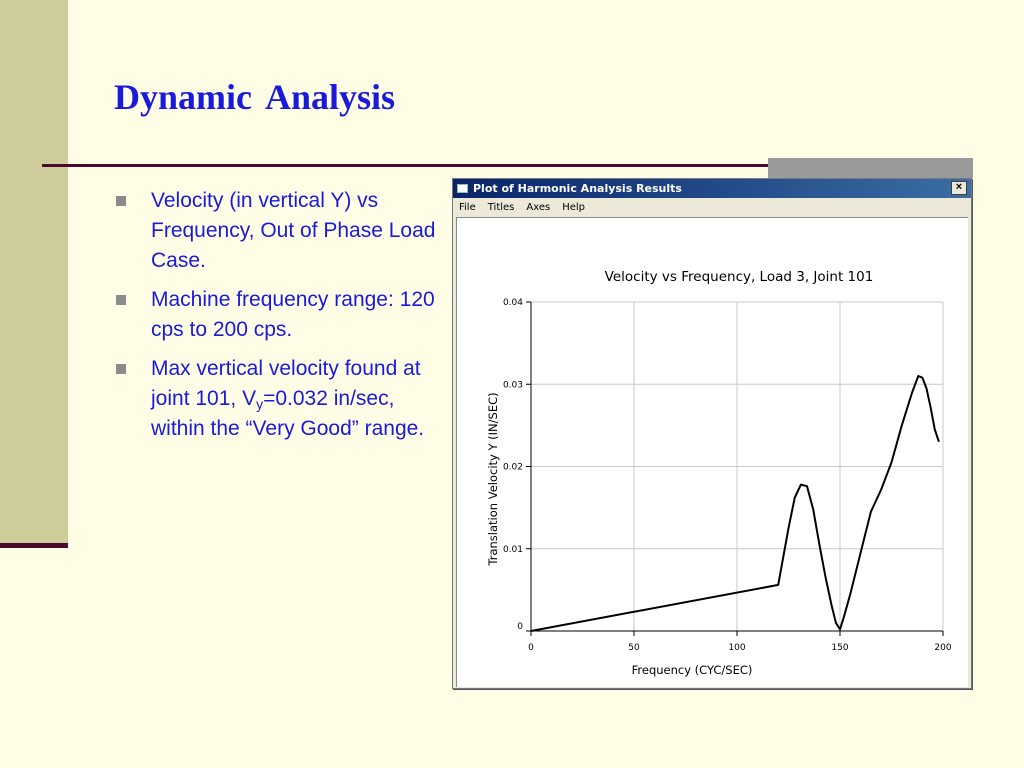 This screenshot has height=768, width=1024. What do you see at coordinates (507, 165) in the screenshot?
I see `title-rule` at bounding box center [507, 165].